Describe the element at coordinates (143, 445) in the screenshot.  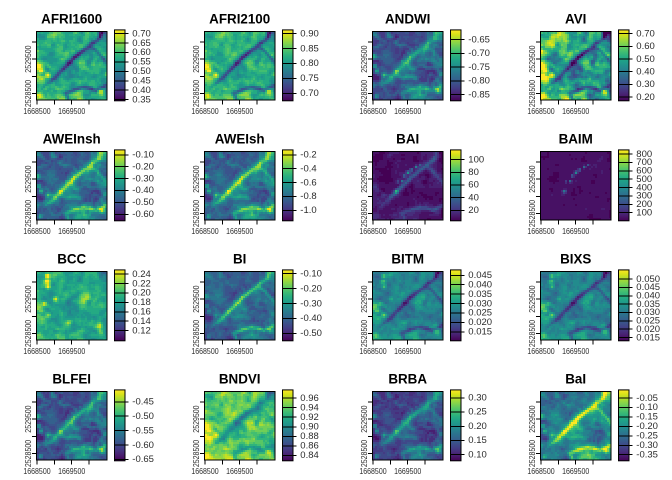
I see `svg-text: -0.60` at that location.